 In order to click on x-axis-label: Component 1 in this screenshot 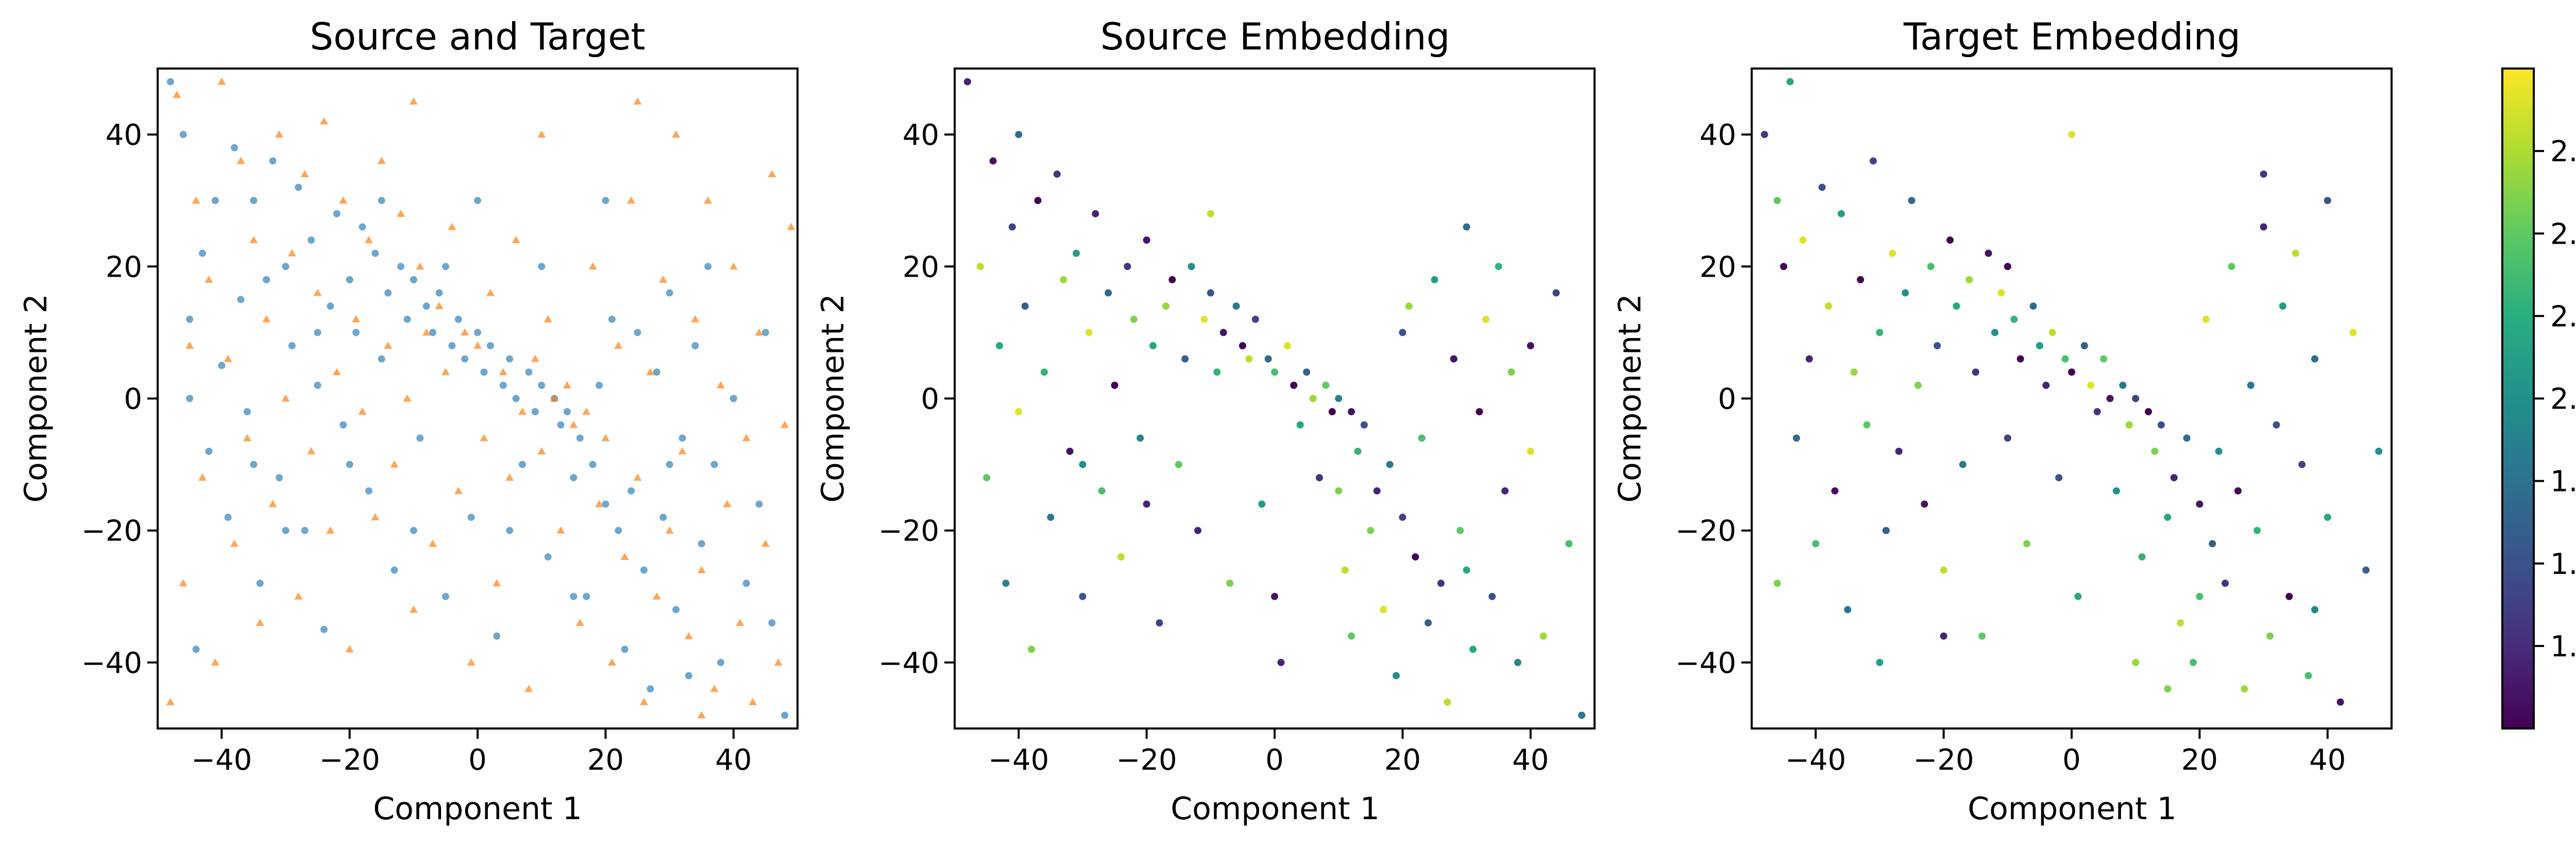, I will do `click(478, 809)`.